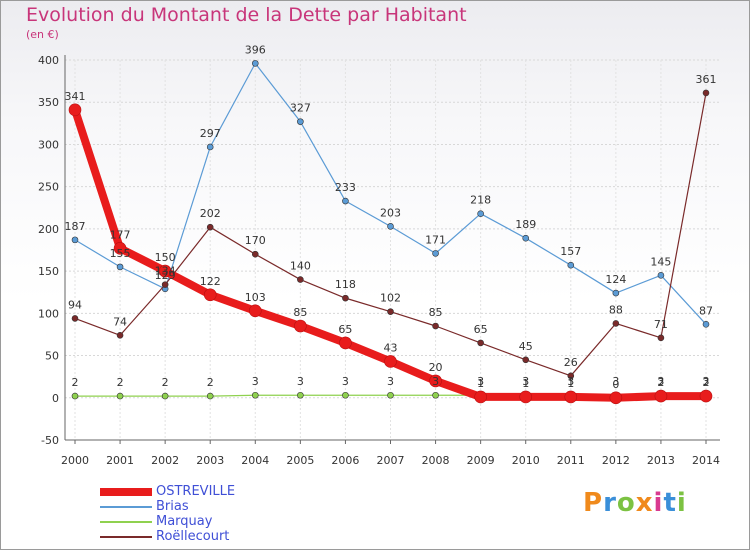  I want to click on data-label: 118, so click(345, 284).